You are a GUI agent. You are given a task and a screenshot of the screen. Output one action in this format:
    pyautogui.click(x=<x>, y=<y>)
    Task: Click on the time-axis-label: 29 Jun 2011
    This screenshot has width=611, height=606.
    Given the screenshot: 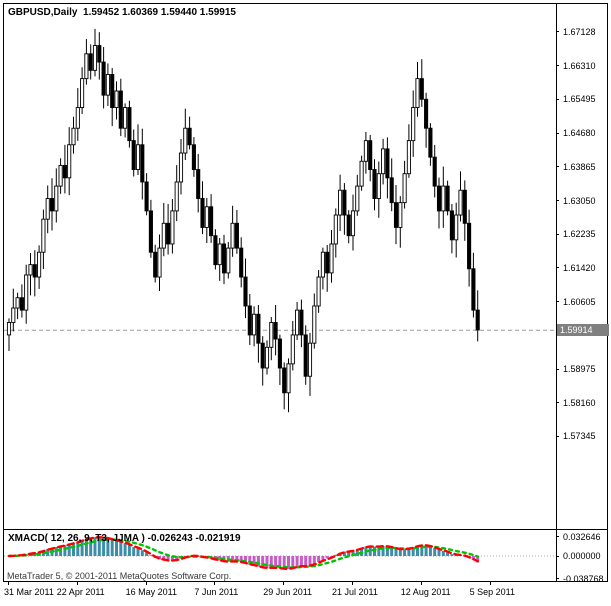 What is the action you would take?
    pyautogui.click(x=288, y=592)
    